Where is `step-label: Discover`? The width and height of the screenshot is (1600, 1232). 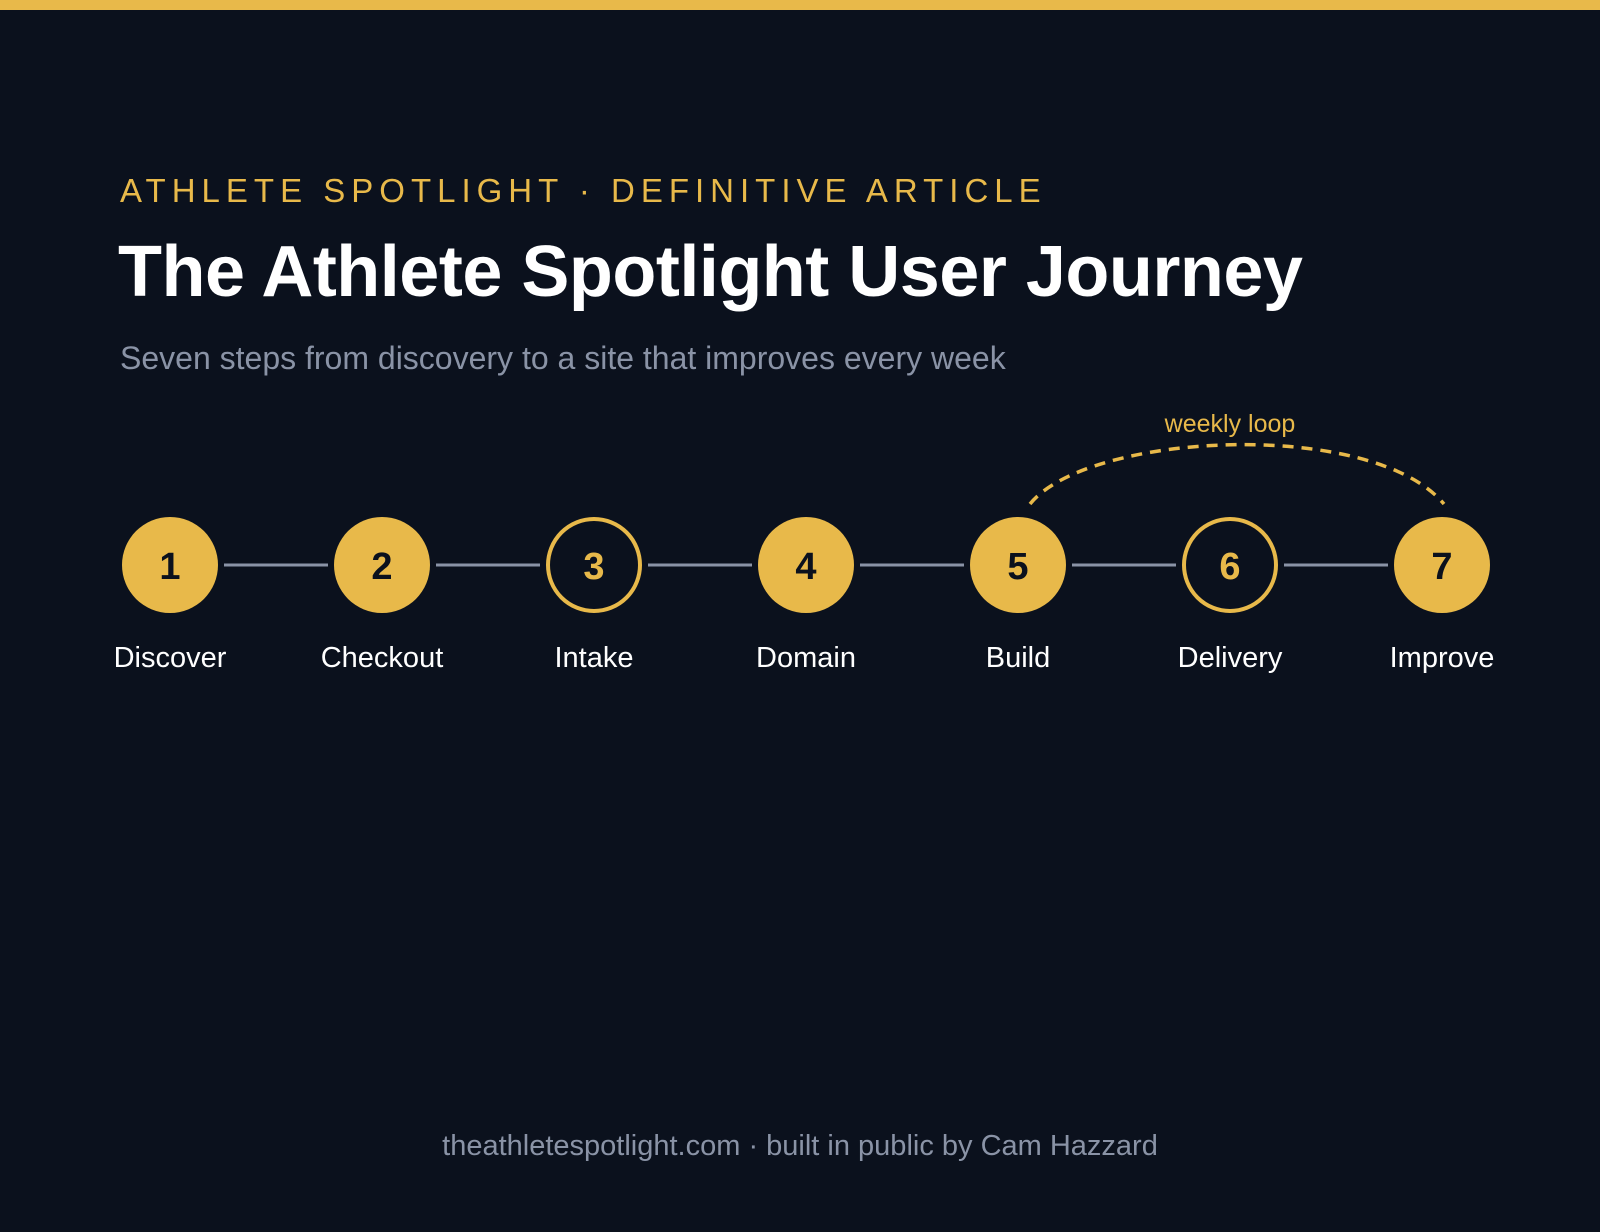
step-label: Discover is located at coordinates (170, 658).